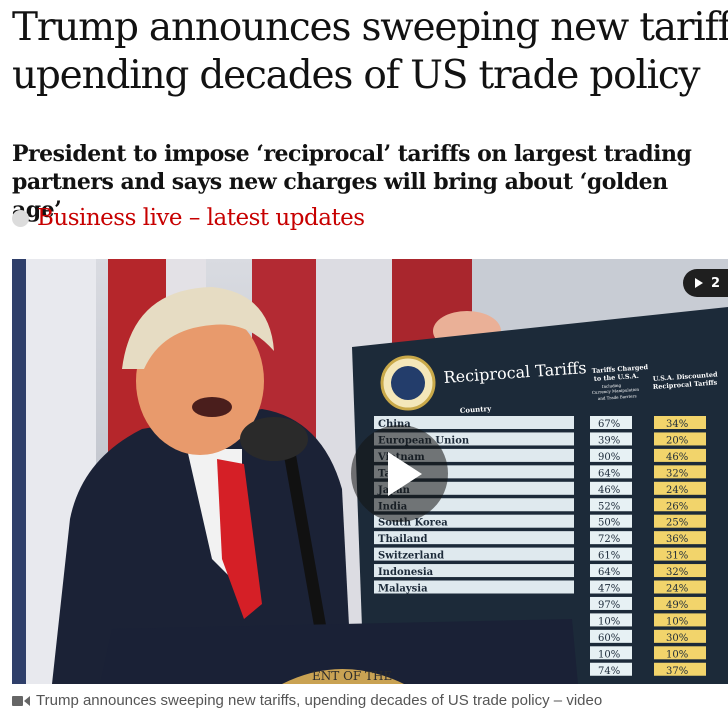 This screenshot has width=728, height=727. Describe the element at coordinates (617, 377) in the screenshot. I see `charged-header-2: to the U.S.A.` at that location.